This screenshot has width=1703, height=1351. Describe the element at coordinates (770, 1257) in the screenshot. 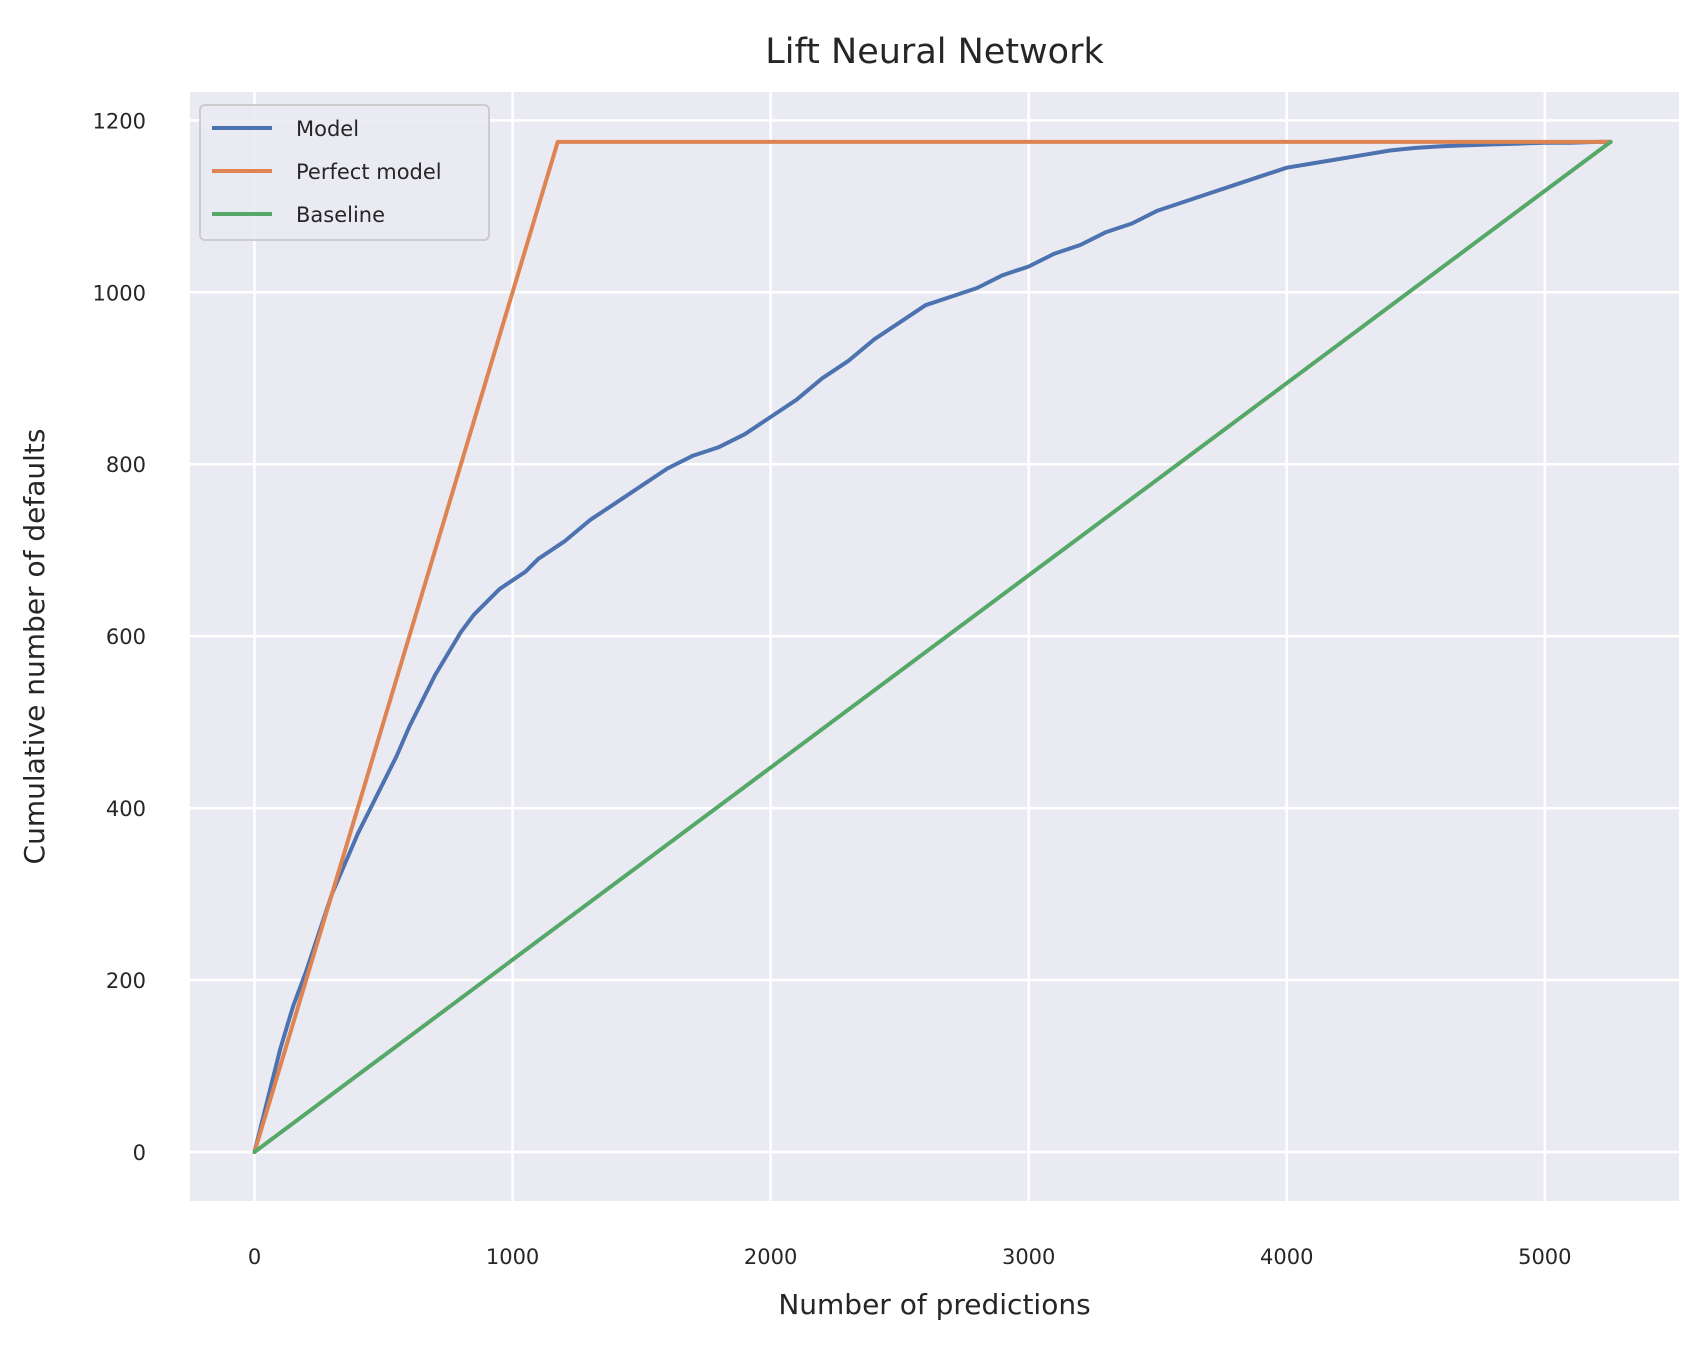

I see `x-tick-label: 2000` at that location.